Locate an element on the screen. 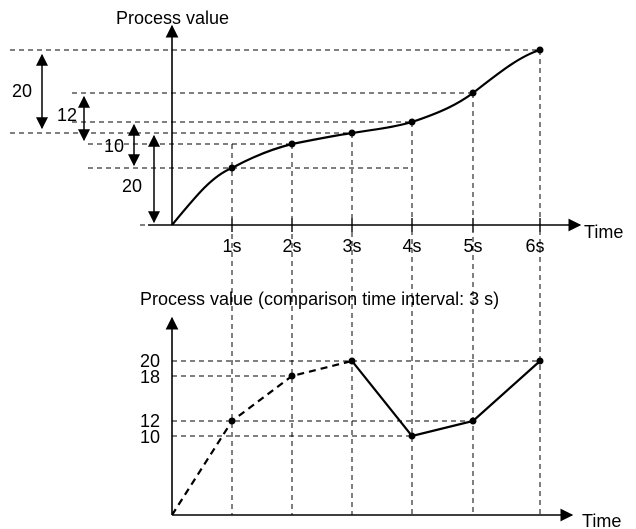  top-time-tick-marks is located at coordinates (386, 225).